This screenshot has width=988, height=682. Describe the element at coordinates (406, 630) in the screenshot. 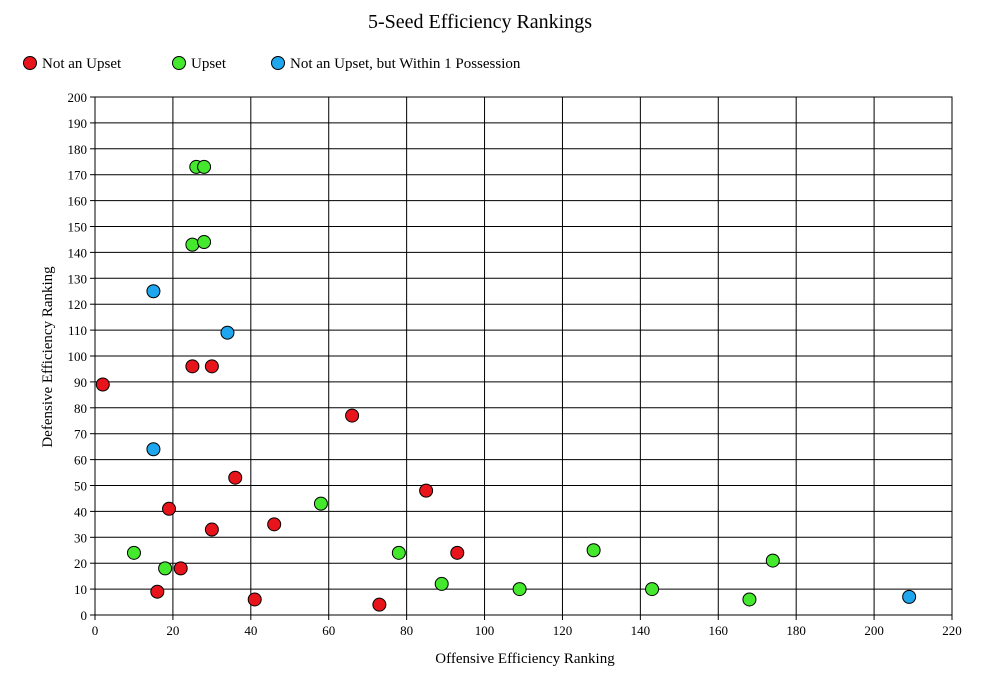

I see `x-tick-label: 80` at that location.